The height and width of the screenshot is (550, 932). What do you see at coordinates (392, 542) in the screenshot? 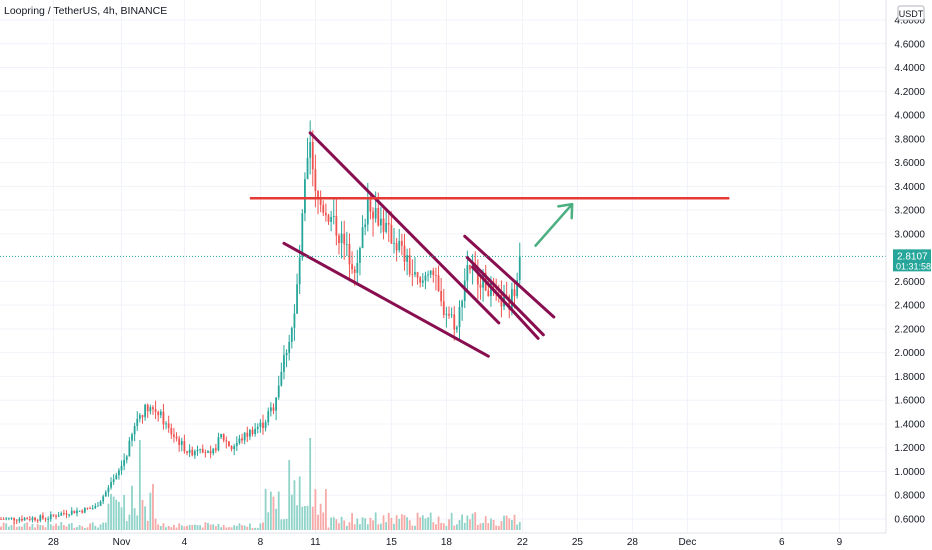
I see `x-tick-label: 15` at bounding box center [392, 542].